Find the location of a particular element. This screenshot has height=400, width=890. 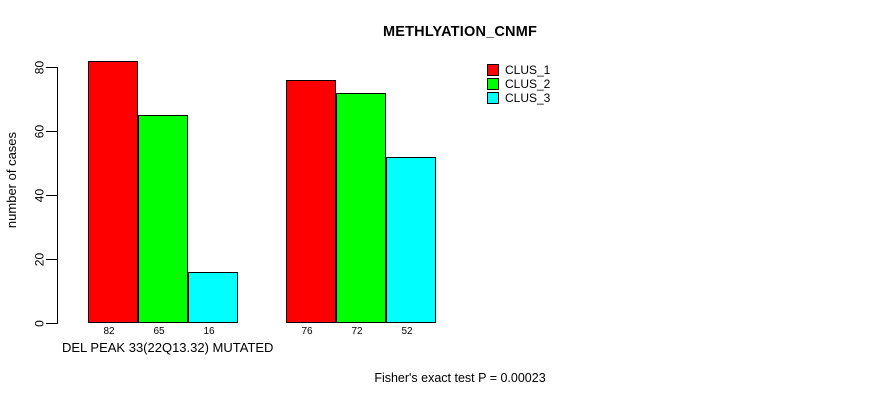

legend-label: CLUS_2 is located at coordinates (528, 84).